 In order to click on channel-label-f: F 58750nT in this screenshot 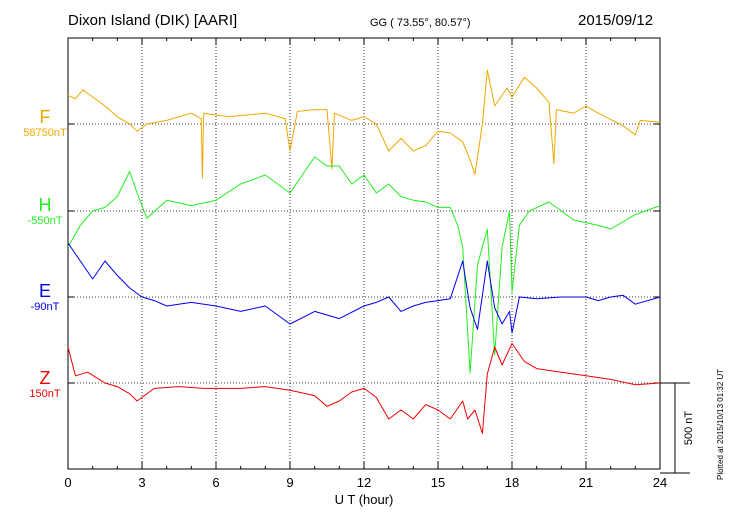, I will do `click(45, 123)`.